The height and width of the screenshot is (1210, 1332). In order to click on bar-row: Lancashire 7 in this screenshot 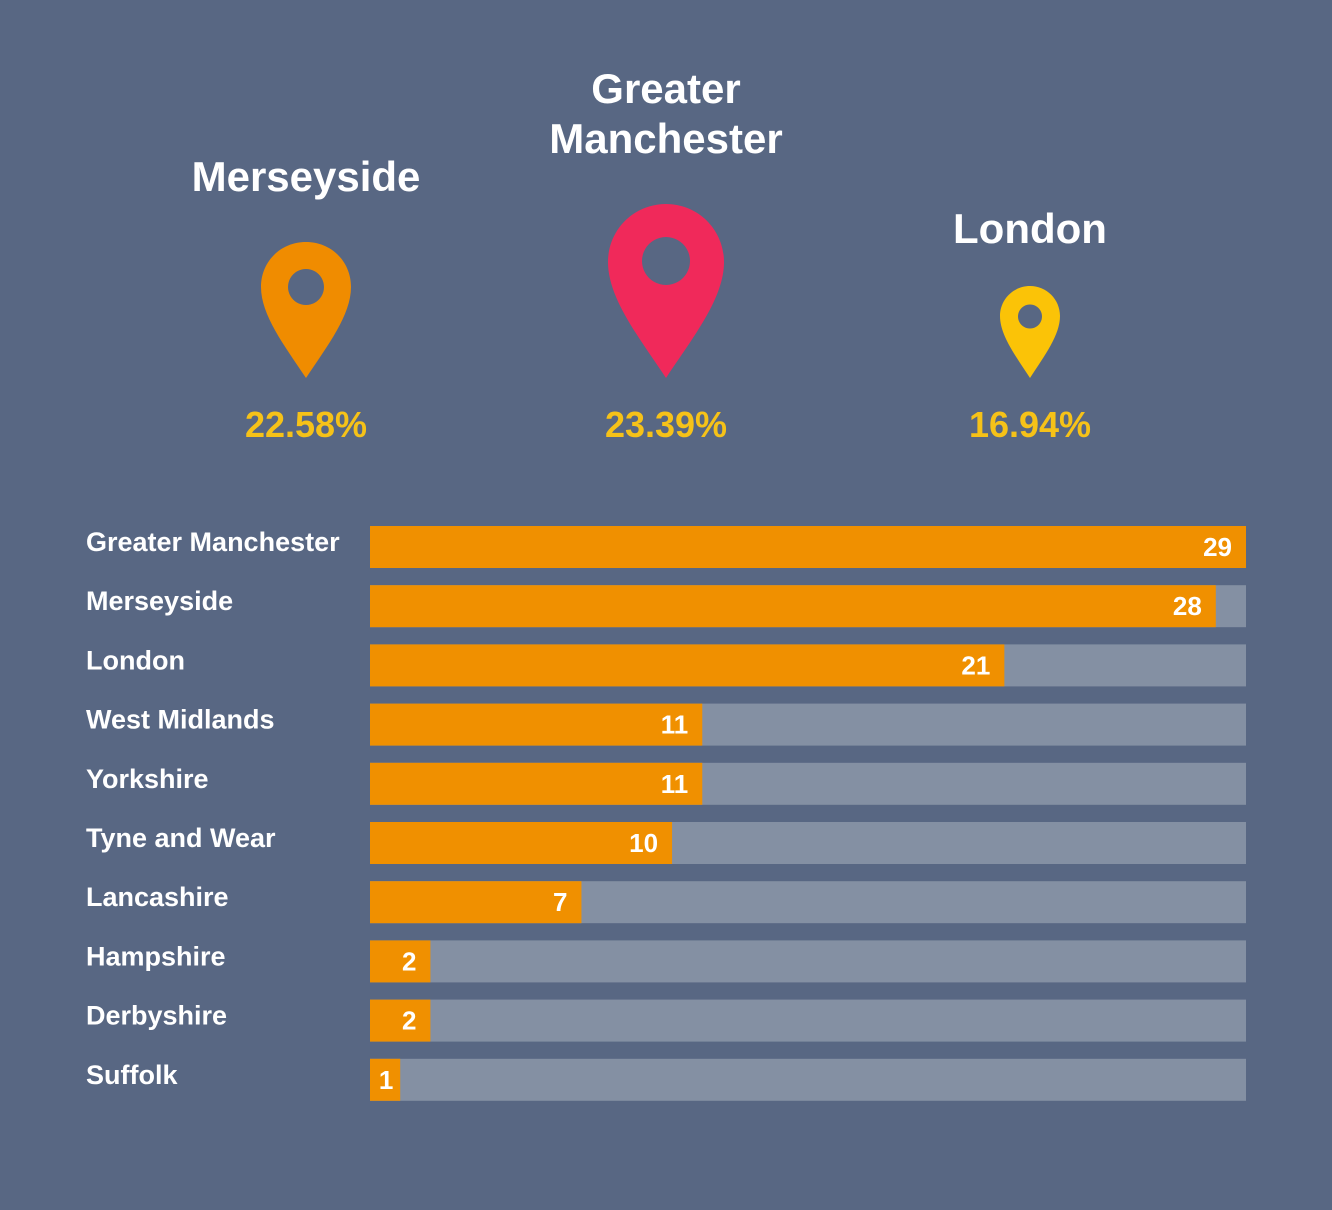, I will do `click(666, 902)`.